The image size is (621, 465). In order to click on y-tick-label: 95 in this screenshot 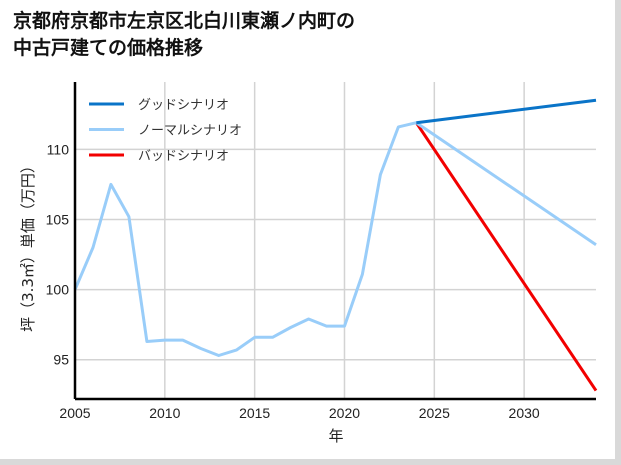, I will do `click(61, 360)`.